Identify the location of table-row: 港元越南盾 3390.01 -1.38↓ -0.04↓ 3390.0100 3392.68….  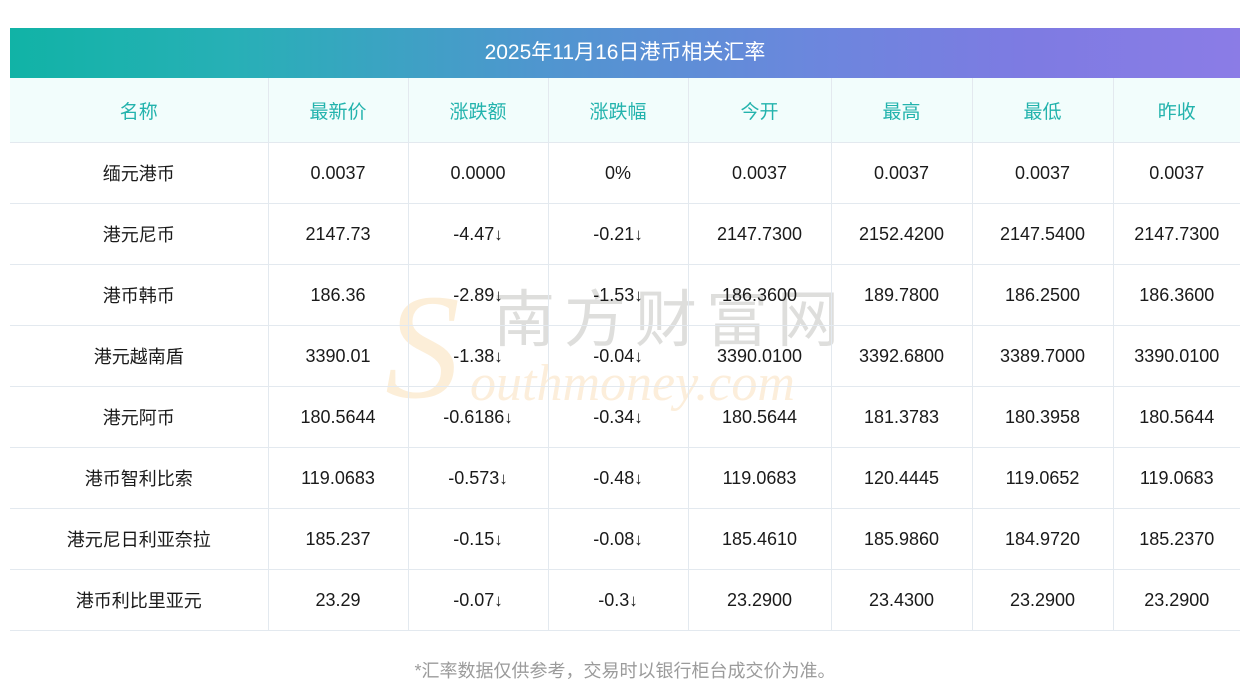
(625, 356).